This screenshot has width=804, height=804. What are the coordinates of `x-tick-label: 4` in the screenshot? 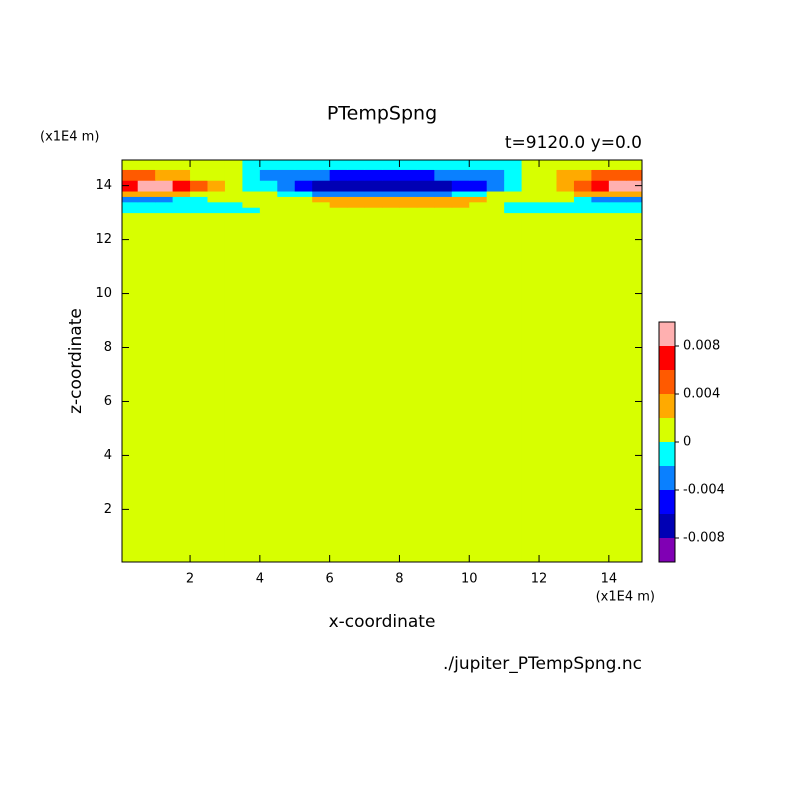 It's located at (260, 579).